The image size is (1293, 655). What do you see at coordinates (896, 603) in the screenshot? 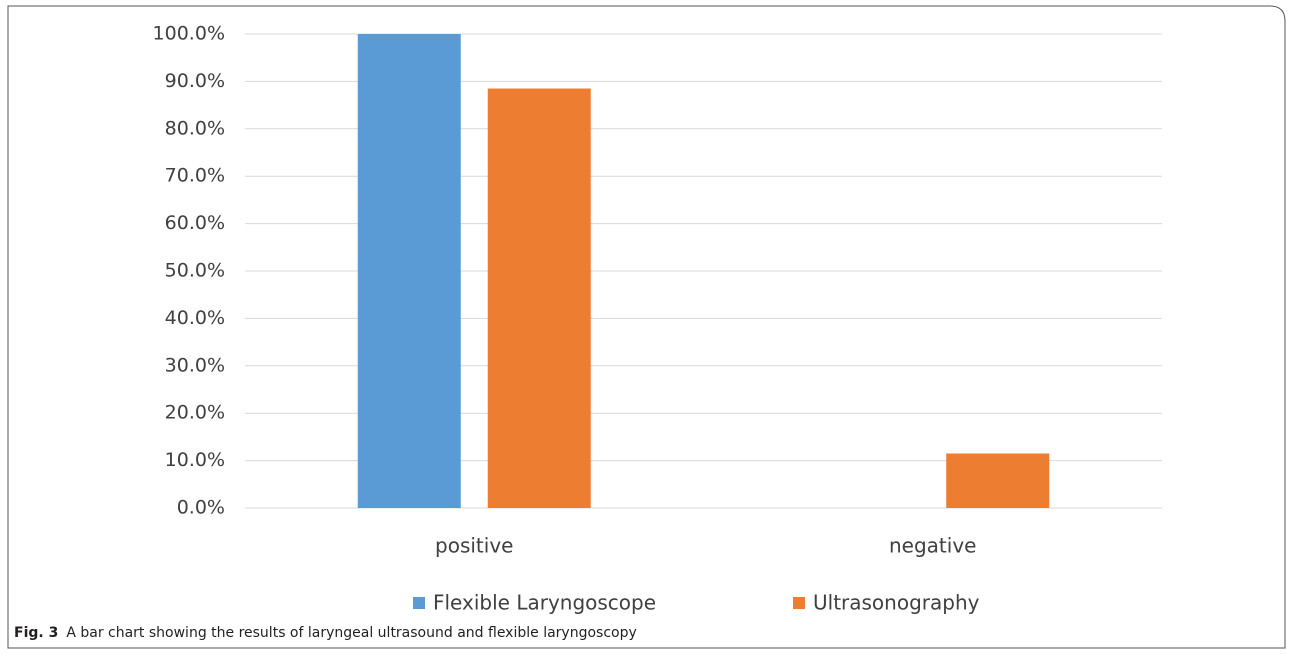
I see `legend-label: Ultrasonography` at bounding box center [896, 603].